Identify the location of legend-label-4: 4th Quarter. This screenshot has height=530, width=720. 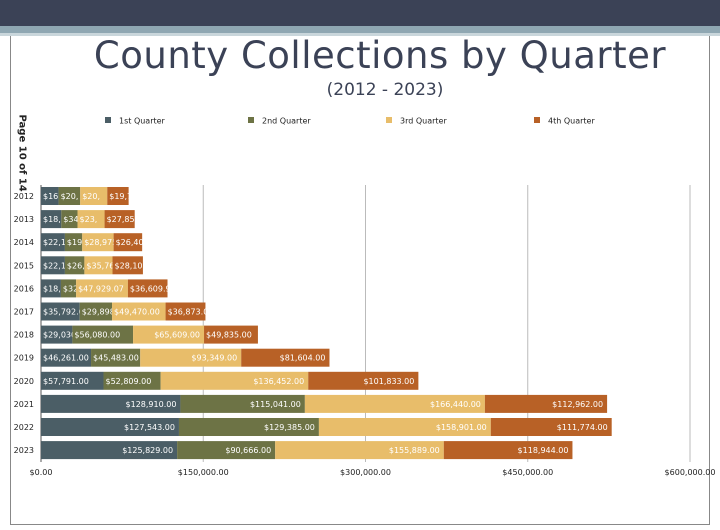
(571, 121).